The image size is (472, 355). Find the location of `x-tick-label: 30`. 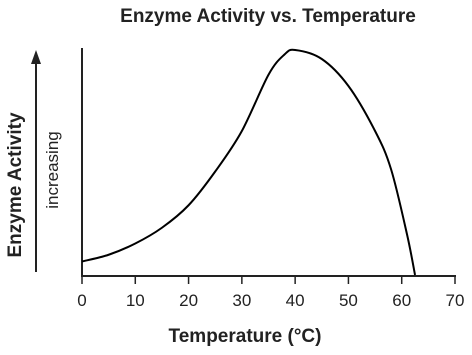

x-tick-label: 30 is located at coordinates (241, 300).